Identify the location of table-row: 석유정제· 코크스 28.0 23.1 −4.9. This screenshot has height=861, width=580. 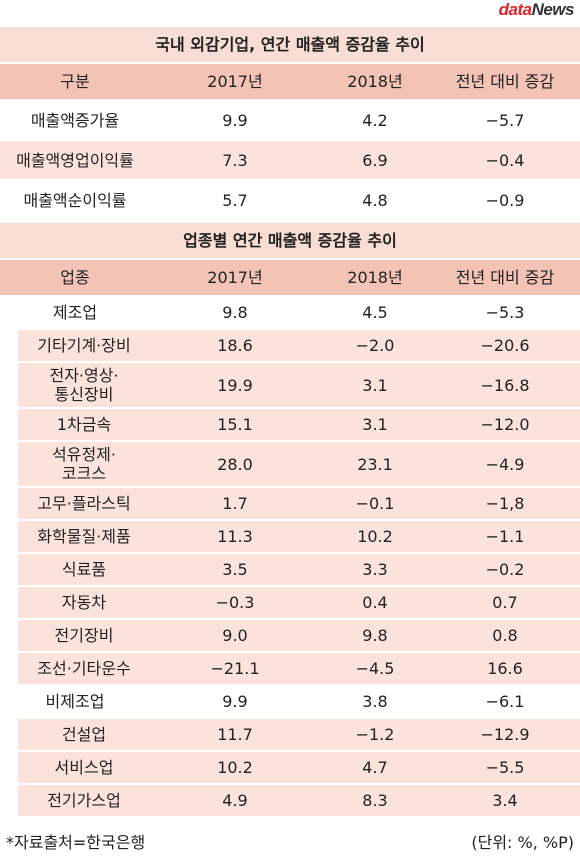
(299, 465).